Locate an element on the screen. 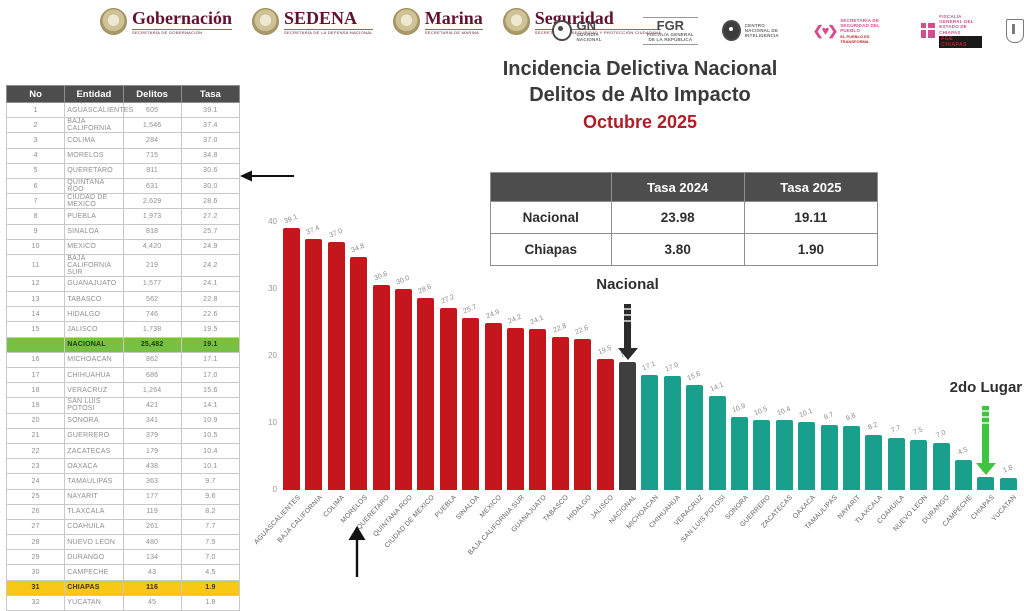 Image resolution: width=1024 pixels, height=611 pixels. cell-entidad: AGUASCALIENTES is located at coordinates (98, 110).